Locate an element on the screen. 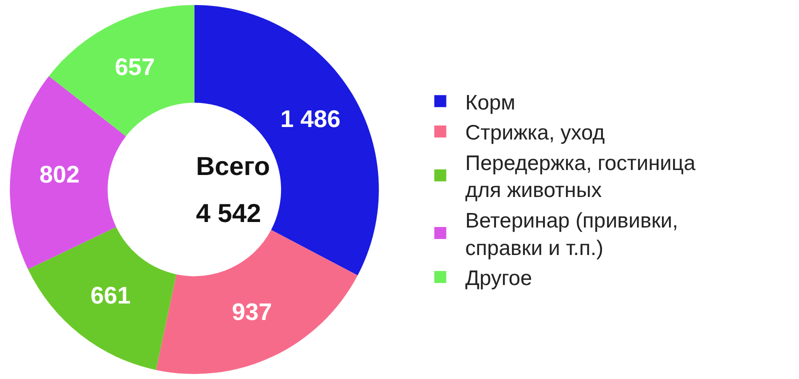 This screenshot has width=799, height=379. legend-label: Стрижка, уход is located at coordinates (535, 133).